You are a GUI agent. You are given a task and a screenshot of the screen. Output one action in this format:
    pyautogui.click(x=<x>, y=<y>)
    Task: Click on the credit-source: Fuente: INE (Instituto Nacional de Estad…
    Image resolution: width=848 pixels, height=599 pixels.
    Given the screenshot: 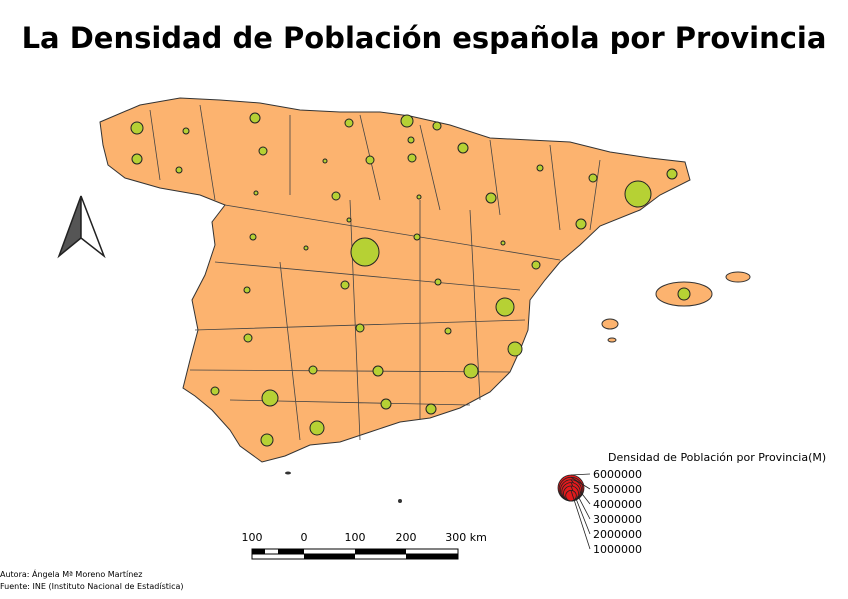 What is the action you would take?
    pyautogui.click(x=92, y=586)
    